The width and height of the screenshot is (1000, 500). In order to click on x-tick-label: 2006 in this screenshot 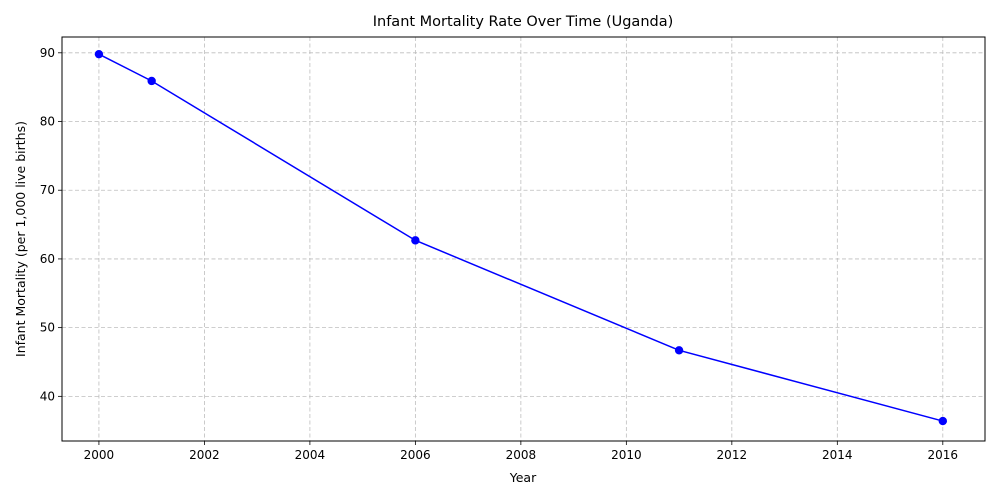, I will do `click(415, 455)`.